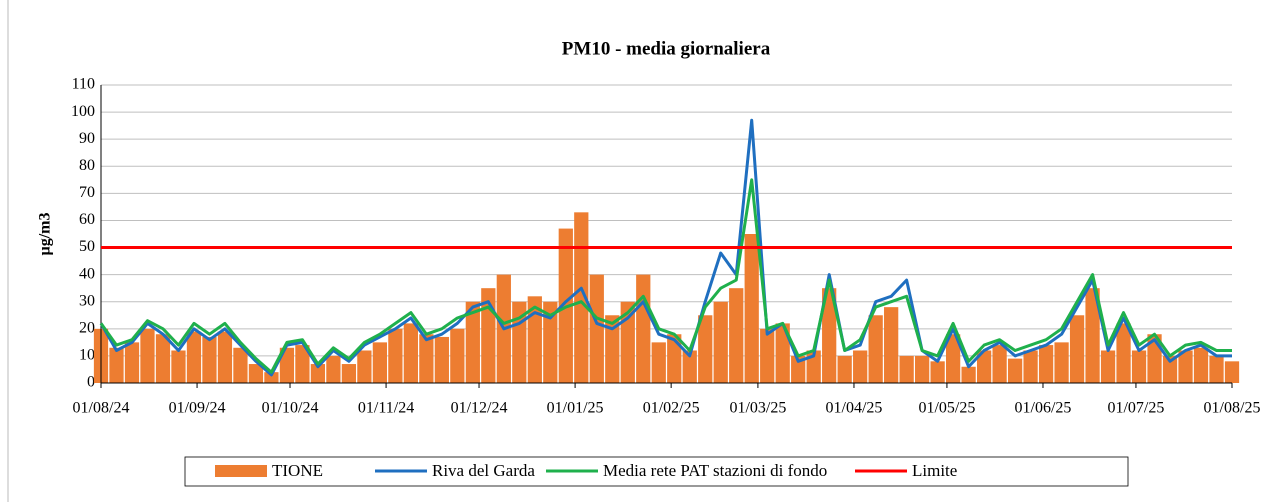  I want to click on x-tick-label: 01/09/24, so click(197, 408).